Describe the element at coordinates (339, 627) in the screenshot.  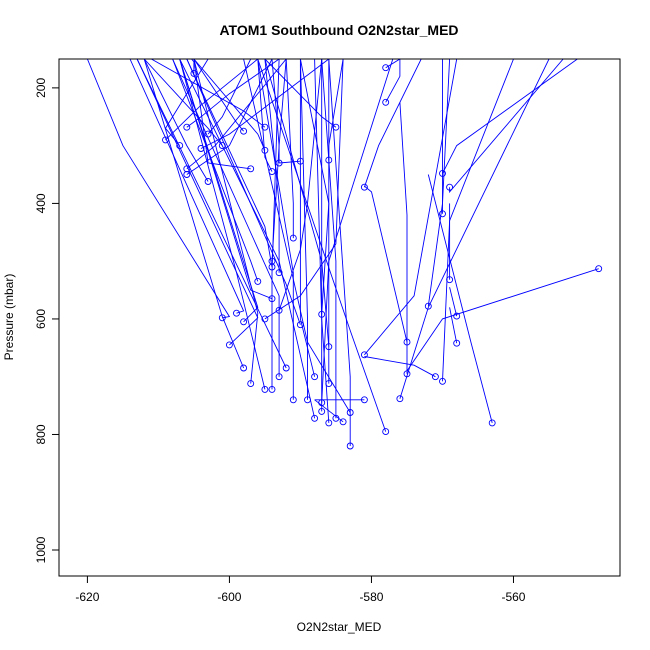
I see `x-axis-label: O2N2star_MED` at that location.